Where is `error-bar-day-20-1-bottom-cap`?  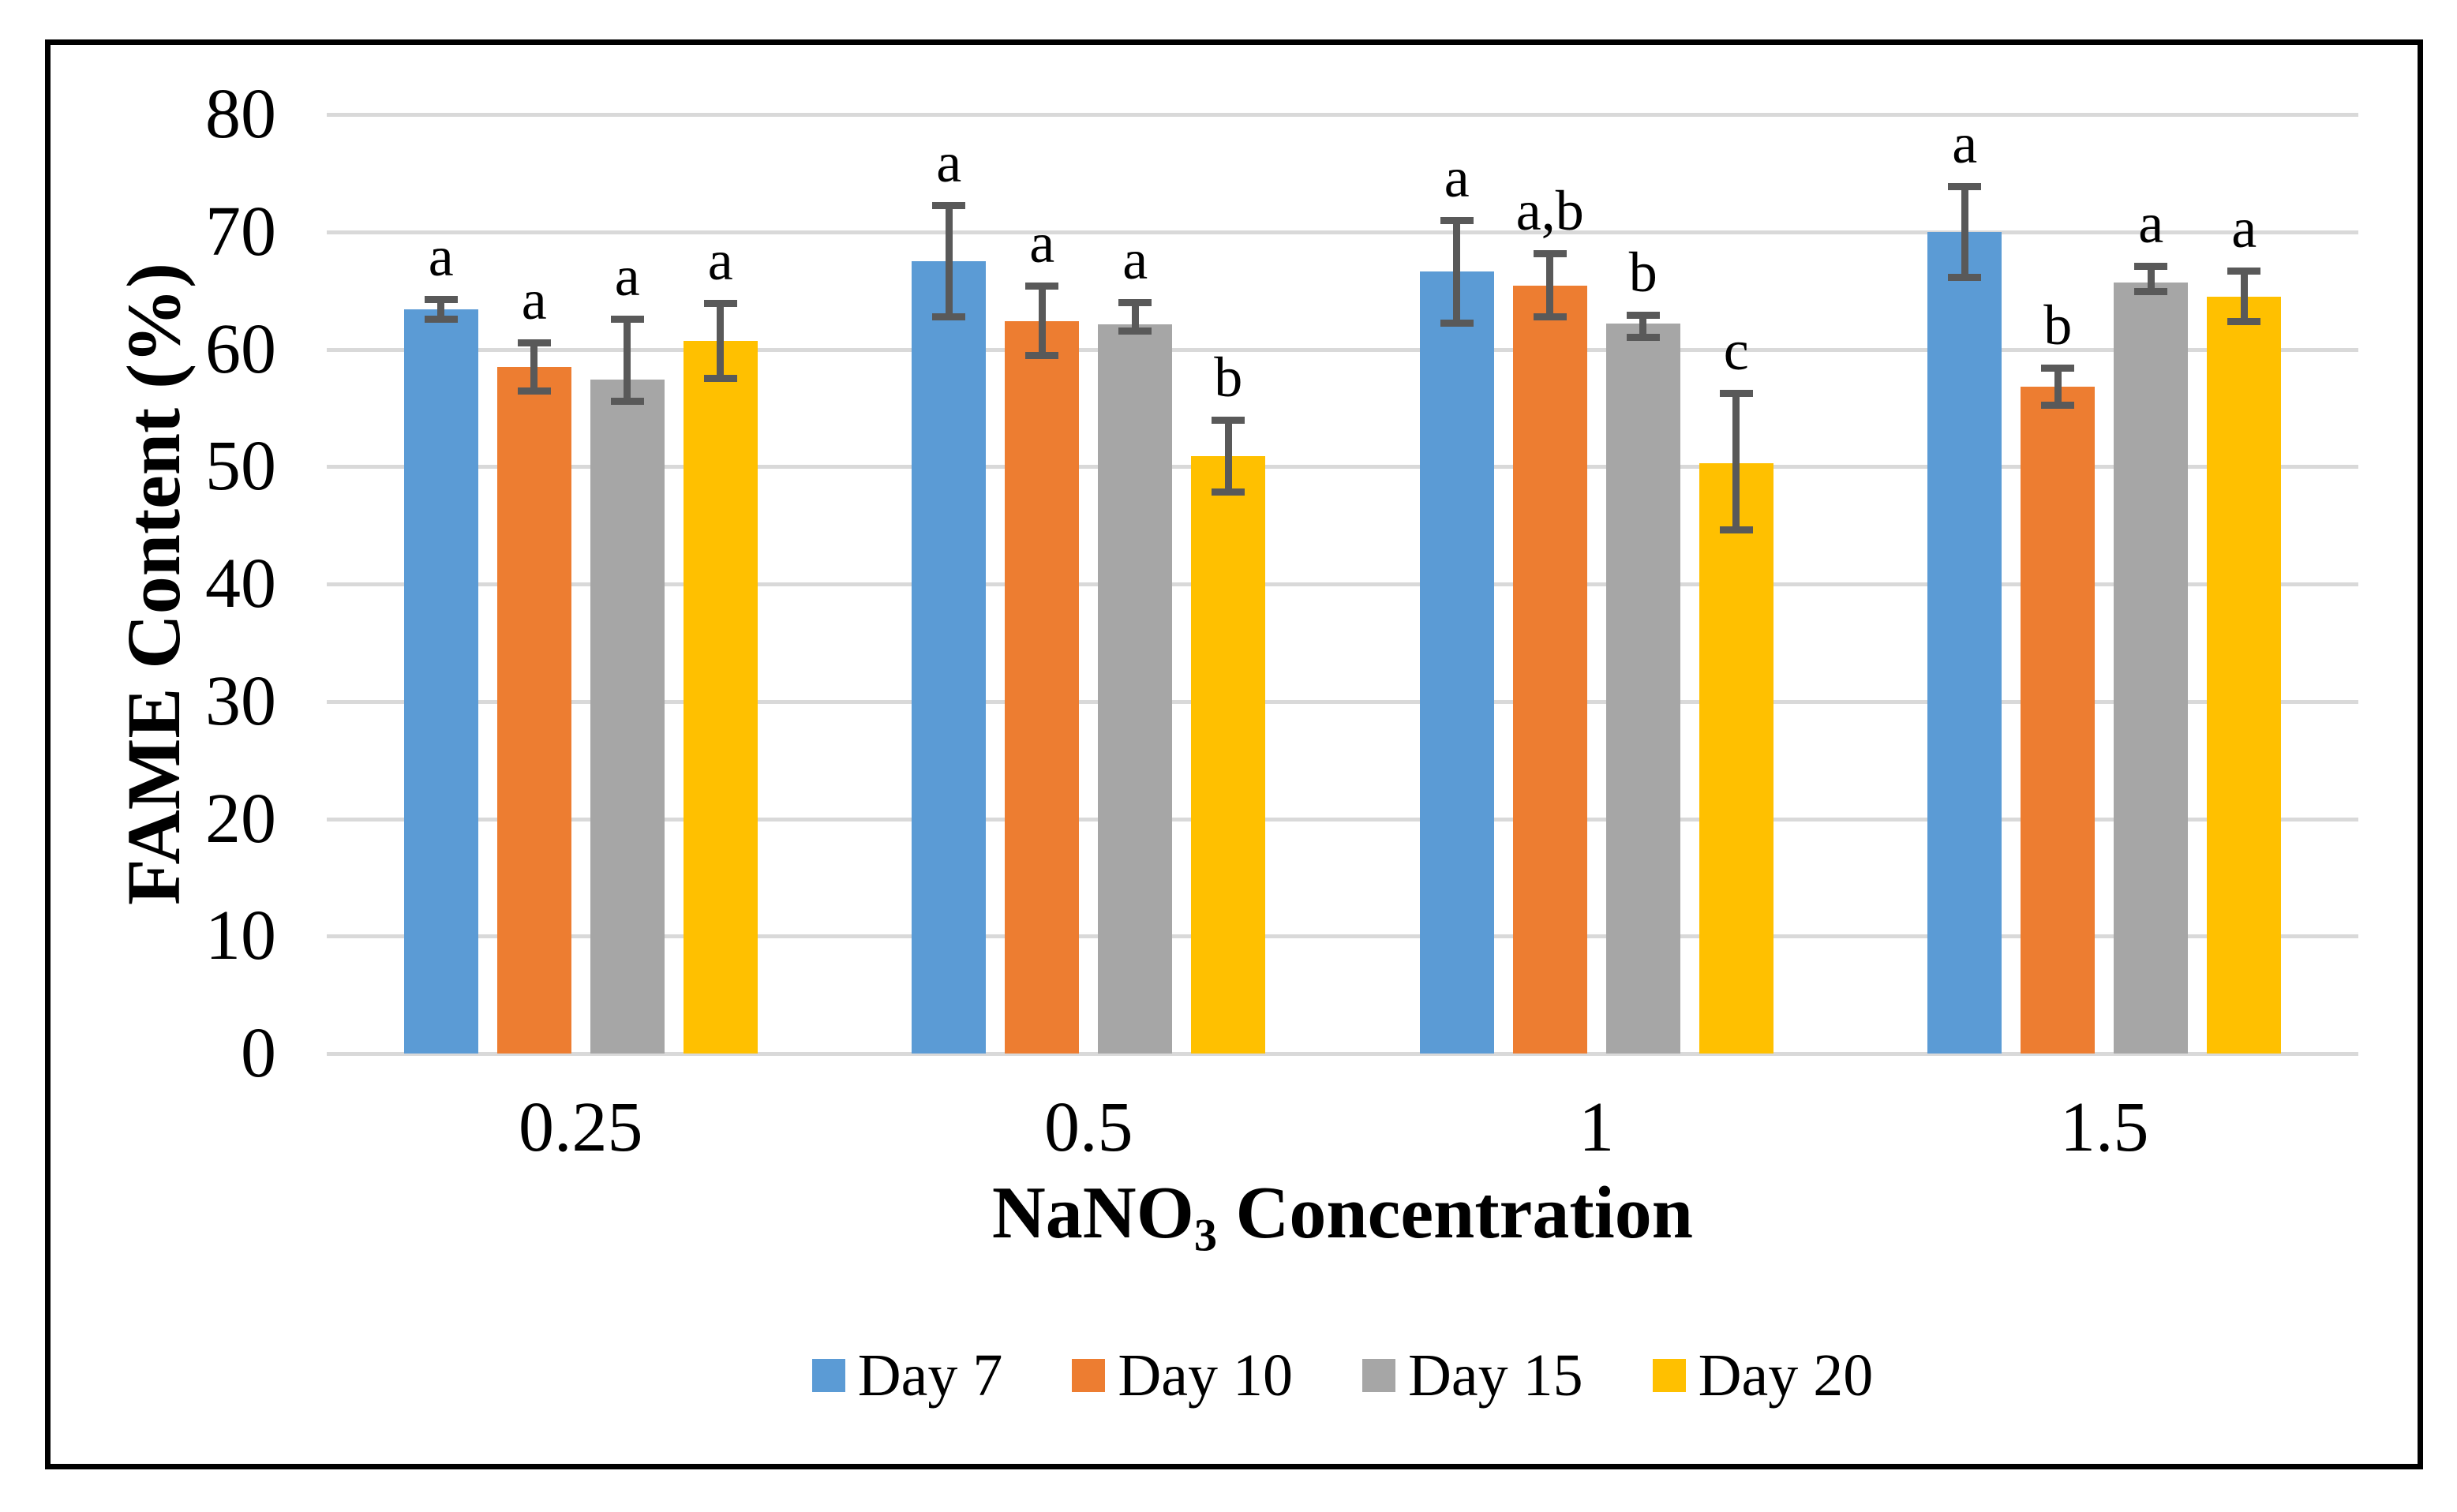 error-bar-day-20-1-bottom-cap is located at coordinates (1736, 530).